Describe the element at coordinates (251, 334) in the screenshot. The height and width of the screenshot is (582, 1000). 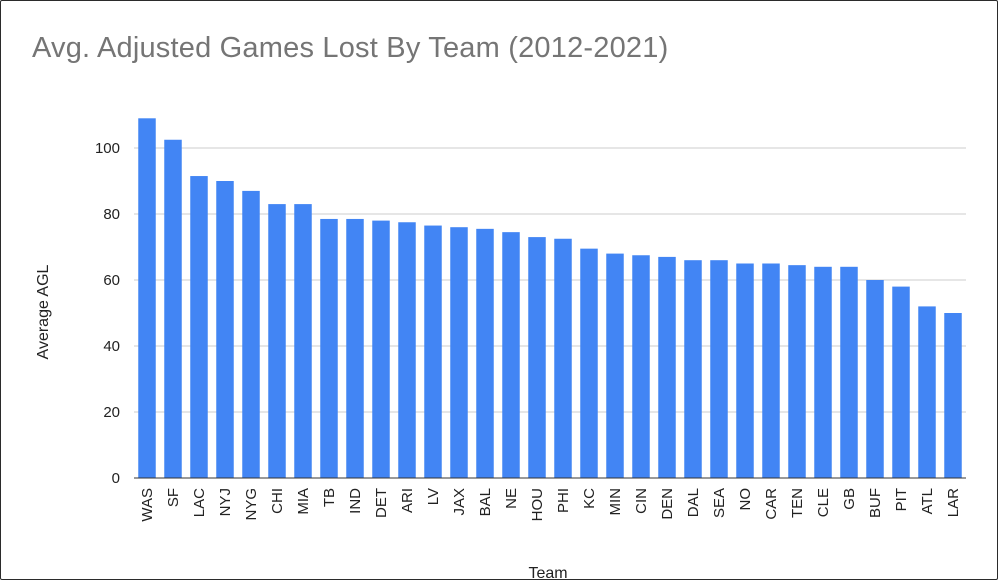
I see `bar-nyg` at that location.